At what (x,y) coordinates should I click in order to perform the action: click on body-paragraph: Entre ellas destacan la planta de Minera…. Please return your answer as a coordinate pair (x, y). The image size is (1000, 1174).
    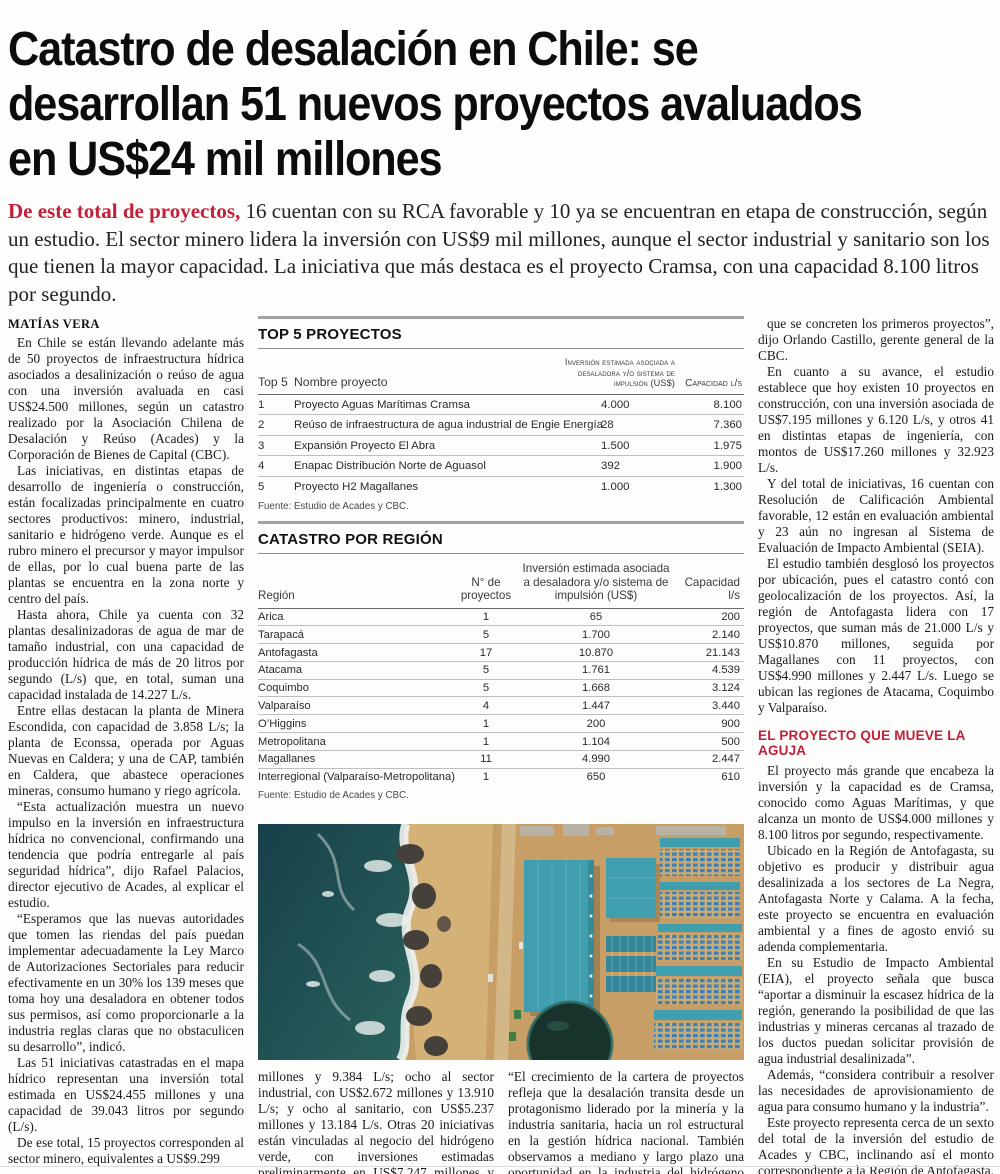
    Looking at the image, I should click on (126, 750).